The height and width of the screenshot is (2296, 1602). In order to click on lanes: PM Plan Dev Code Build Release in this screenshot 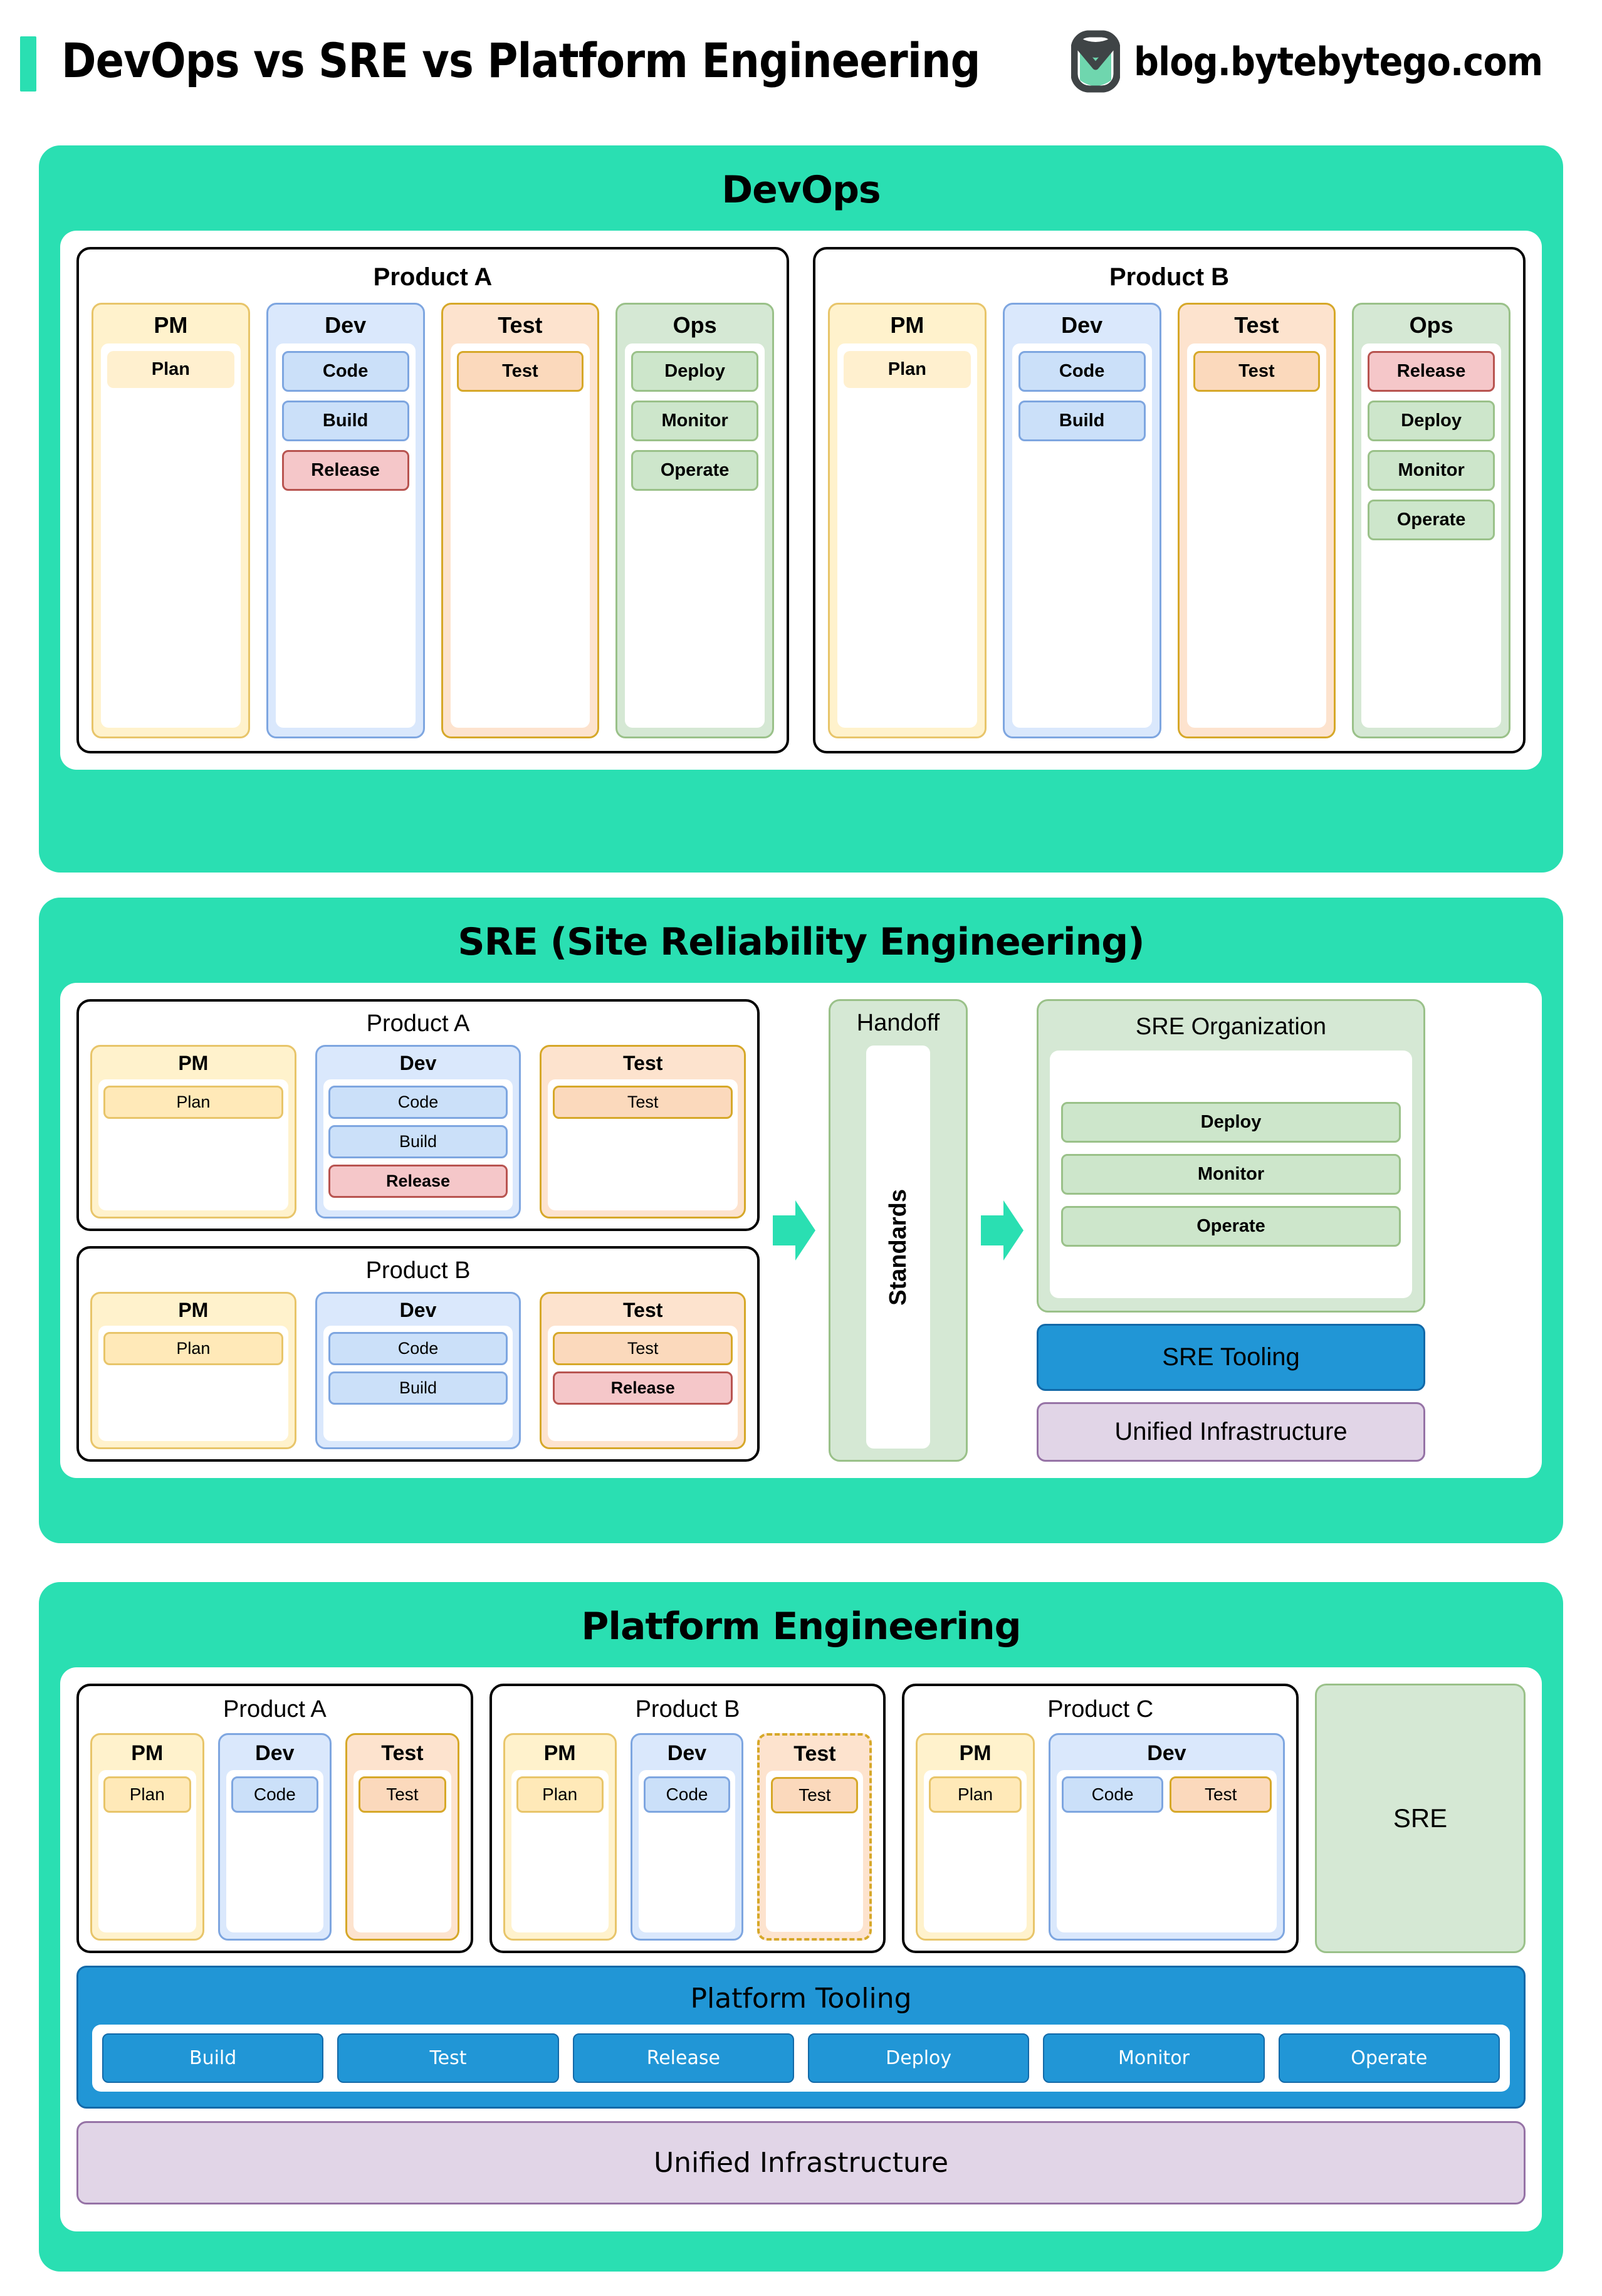, I will do `click(418, 1132)`.